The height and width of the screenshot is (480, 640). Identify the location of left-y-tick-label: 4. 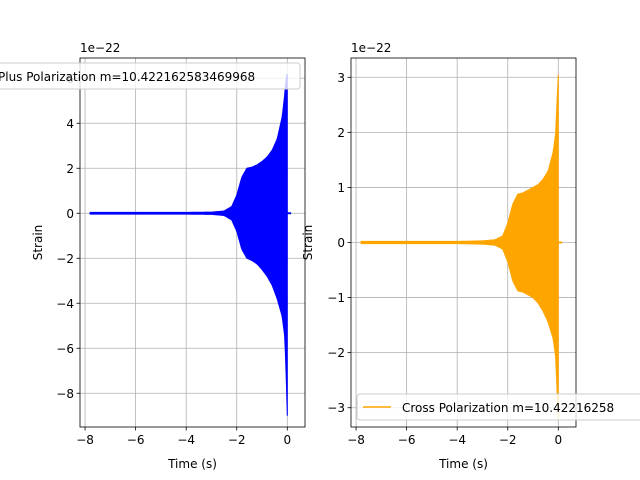
(70, 124).